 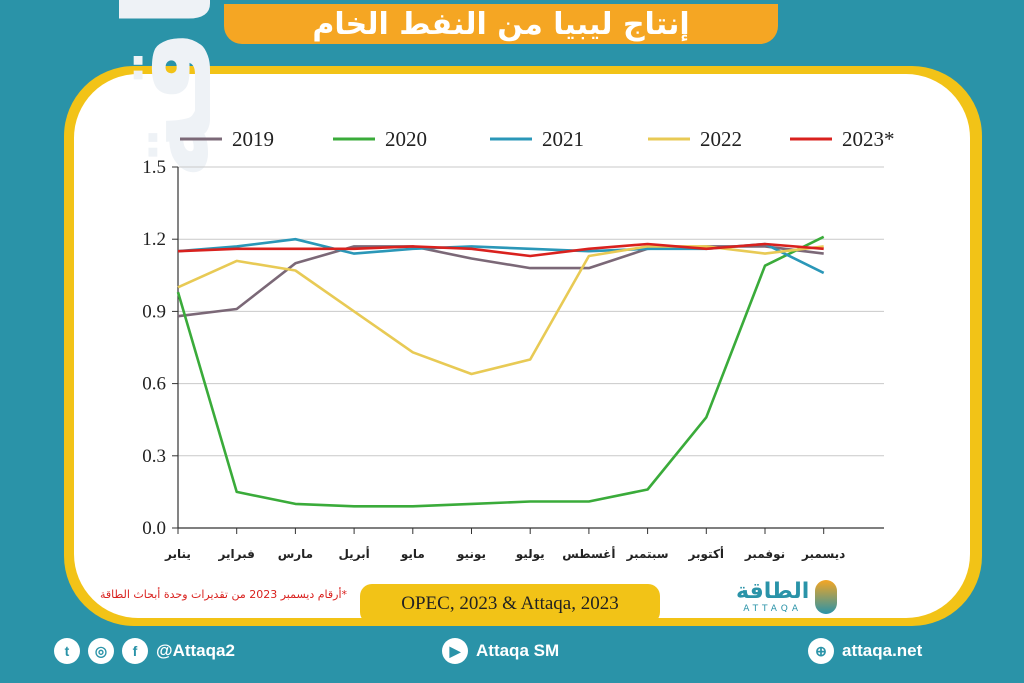 I want to click on logo-drop-icon, so click(x=826, y=597).